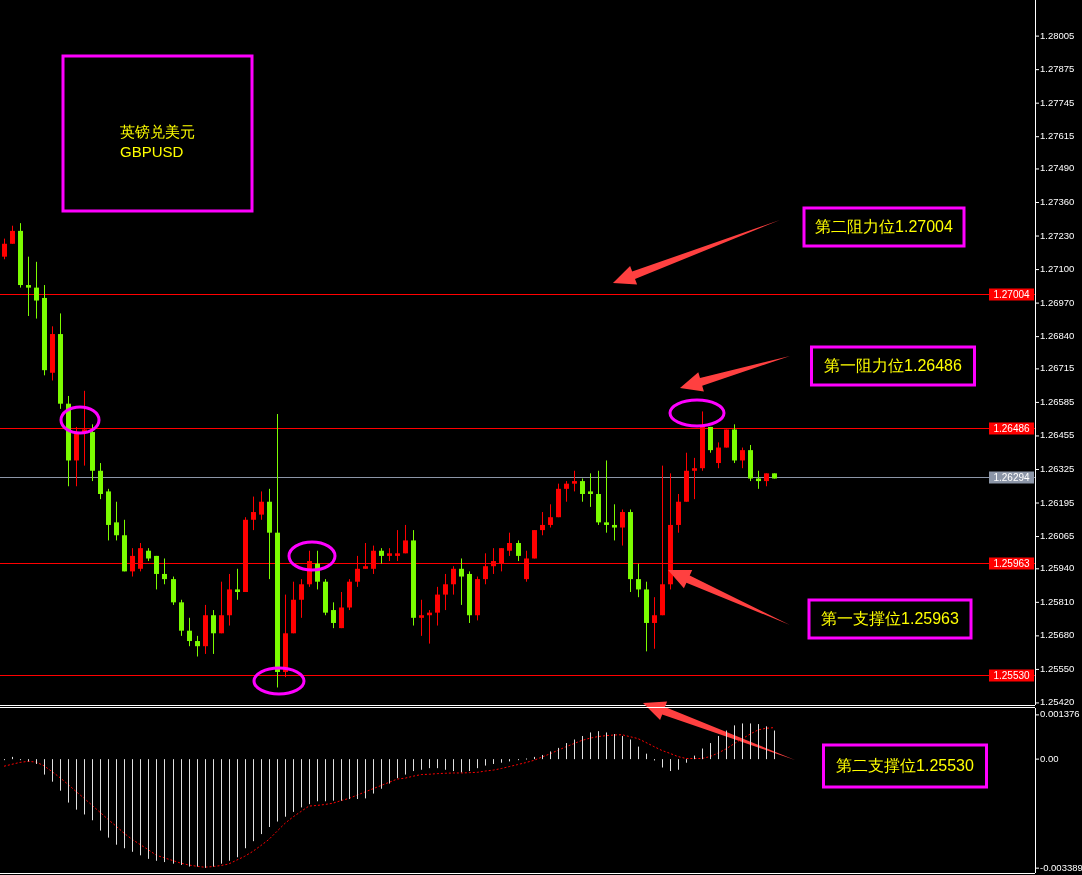 This screenshot has width=1082, height=875. I want to click on y-tick-label: 1.25680, so click(1057, 635).